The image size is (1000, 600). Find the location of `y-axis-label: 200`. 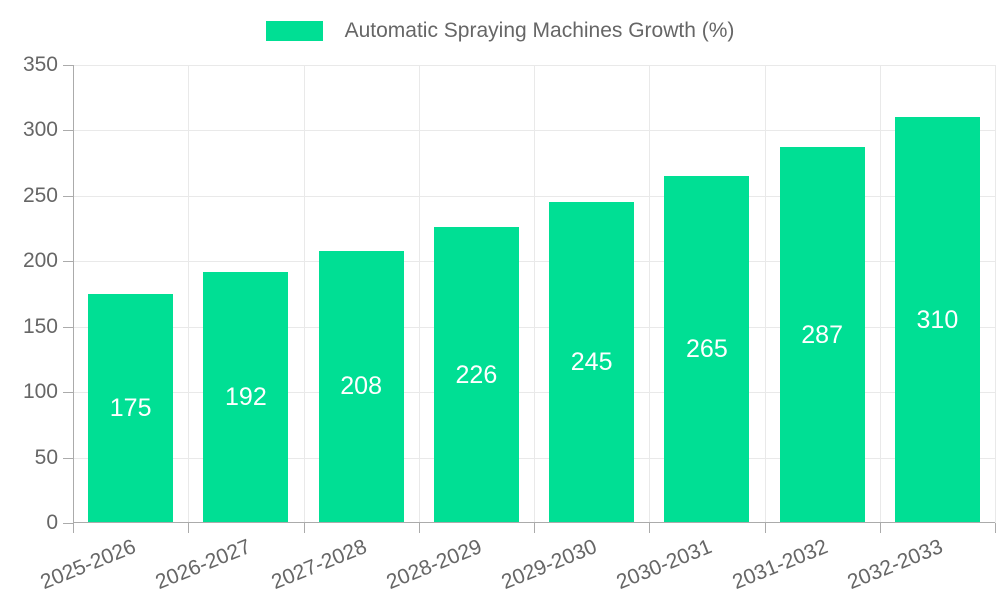

y-axis-label: 200 is located at coordinates (40, 261).